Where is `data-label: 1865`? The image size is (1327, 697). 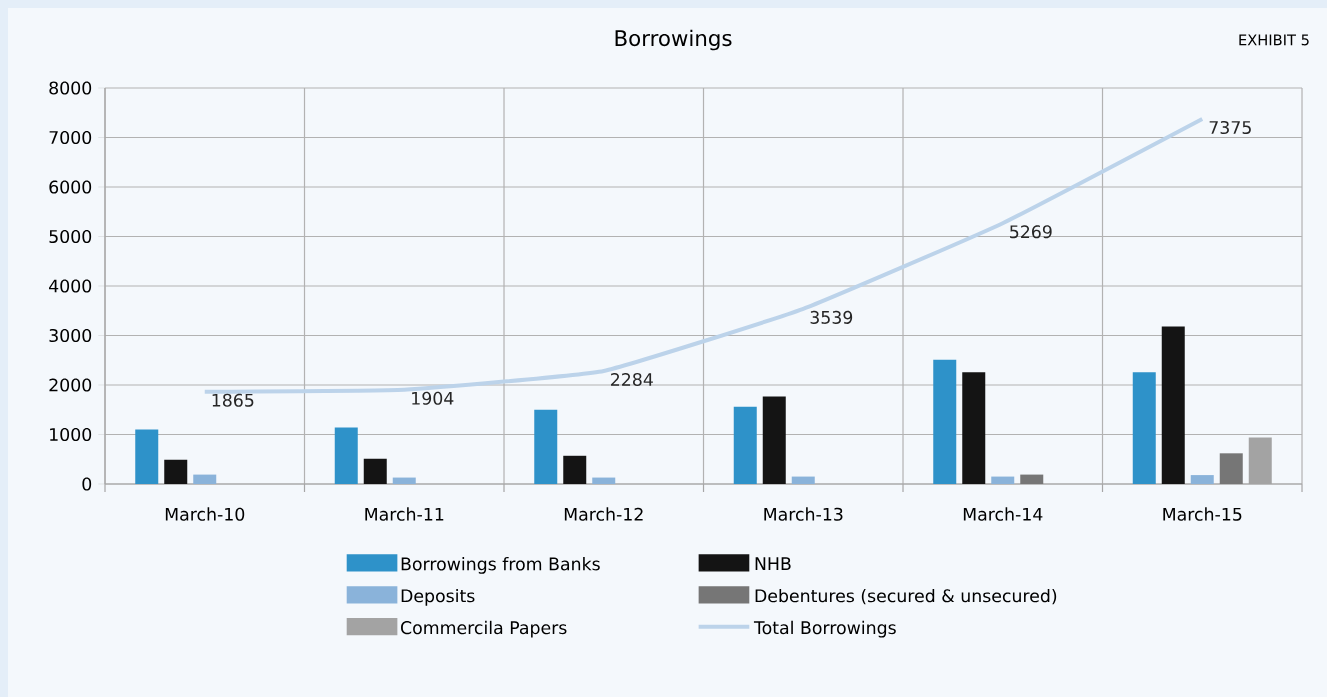
data-label: 1865 is located at coordinates (233, 400).